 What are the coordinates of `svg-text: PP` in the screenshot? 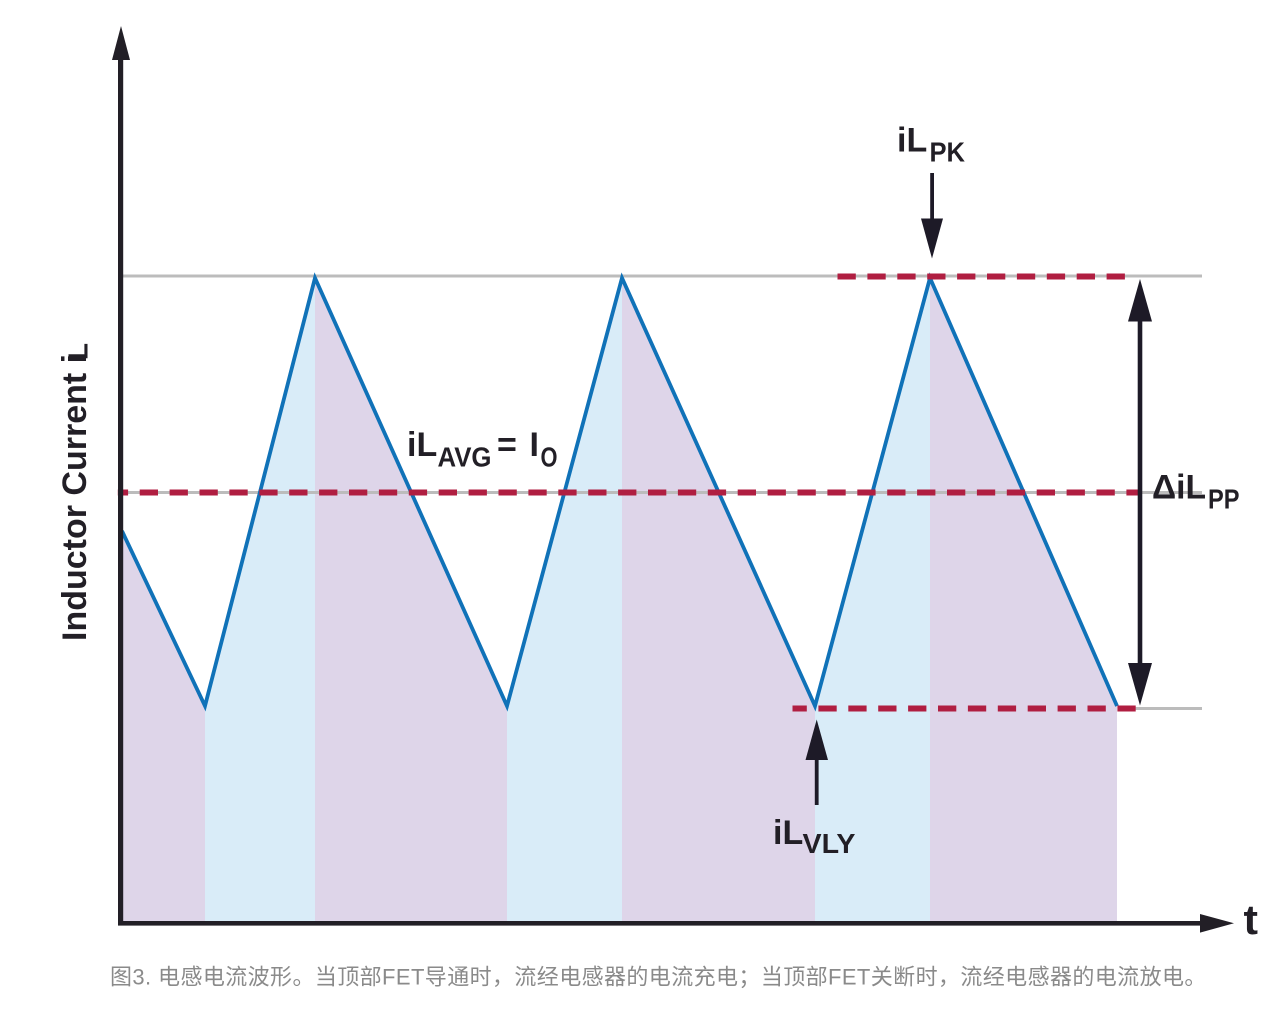 It's located at (1224, 499).